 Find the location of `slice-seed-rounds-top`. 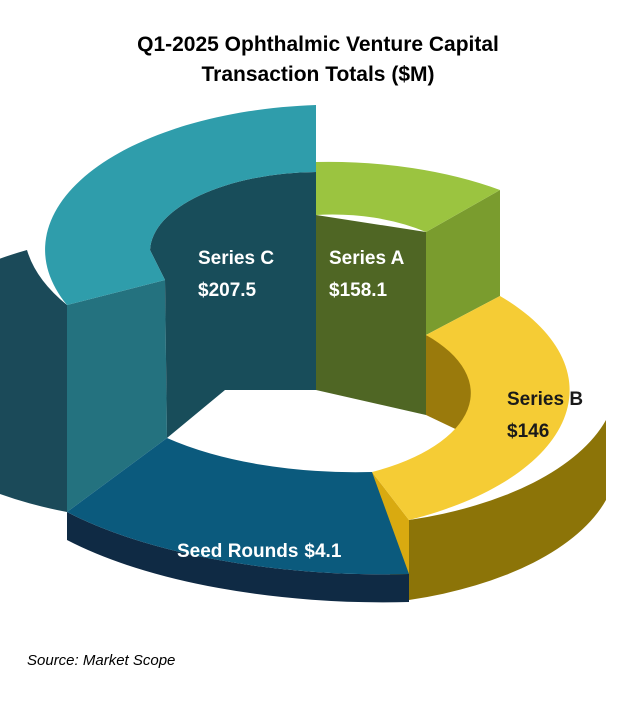

slice-seed-rounds-top is located at coordinates (238, 506).